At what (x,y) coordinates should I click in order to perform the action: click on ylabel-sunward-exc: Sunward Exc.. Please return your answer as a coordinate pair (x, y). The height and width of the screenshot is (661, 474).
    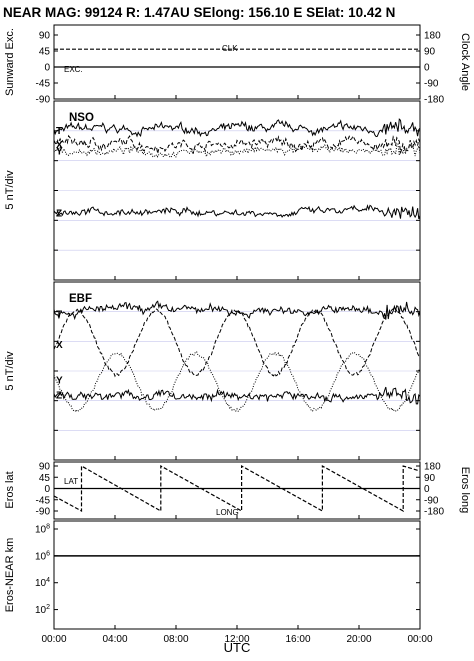
    Looking at the image, I should click on (10, 62).